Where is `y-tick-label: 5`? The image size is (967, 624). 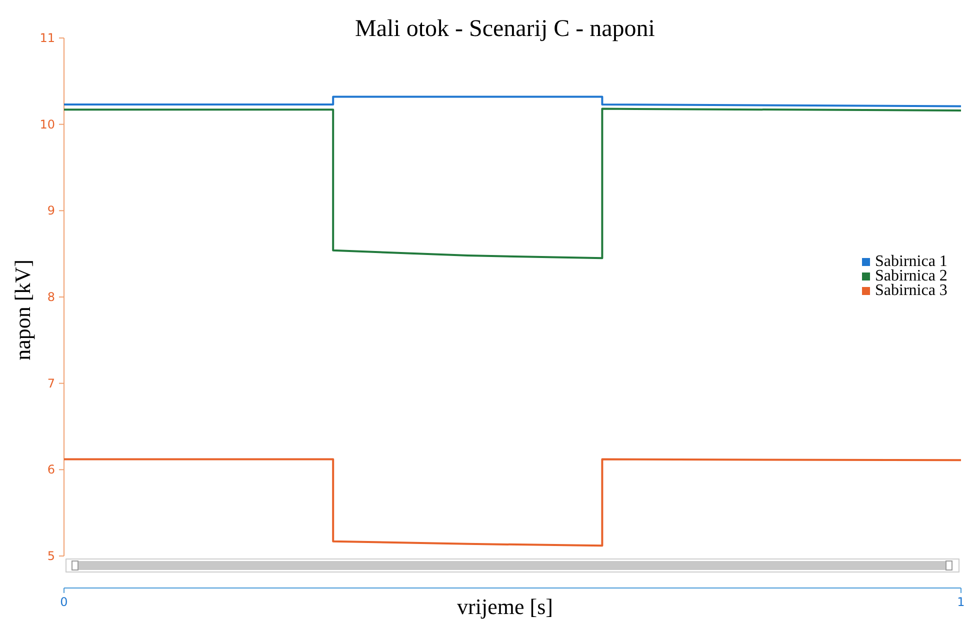 y-tick-label: 5 is located at coordinates (51, 556).